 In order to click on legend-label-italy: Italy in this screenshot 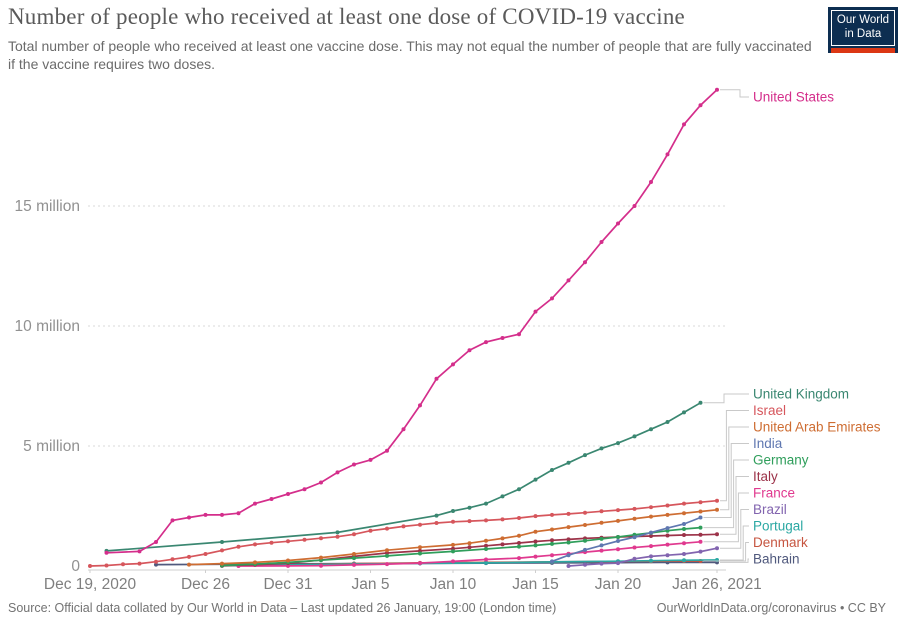, I will do `click(765, 476)`.